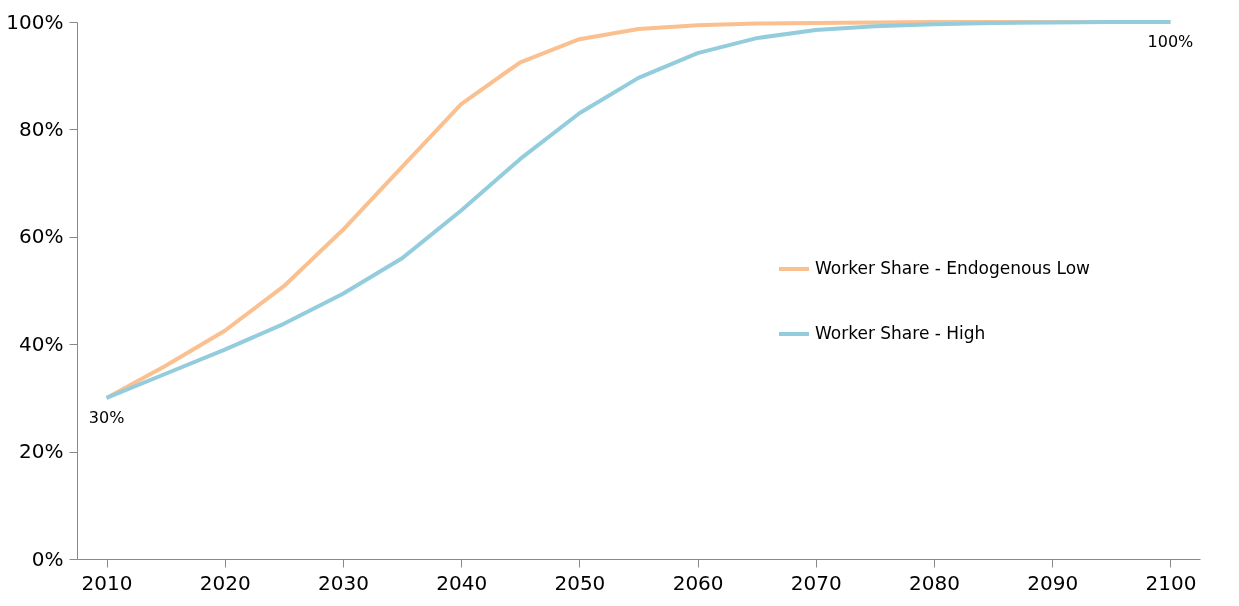  What do you see at coordinates (1171, 582) in the screenshot?
I see `x-tick-label: 2100` at bounding box center [1171, 582].